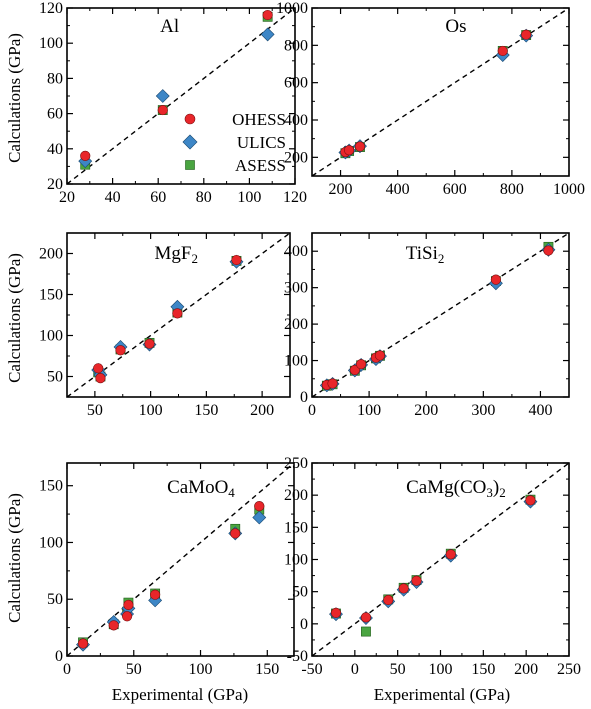 The image size is (591, 709). What do you see at coordinates (180, 694) in the screenshot?
I see `x-axis-title-left: Experimental (GPa)` at bounding box center [180, 694].